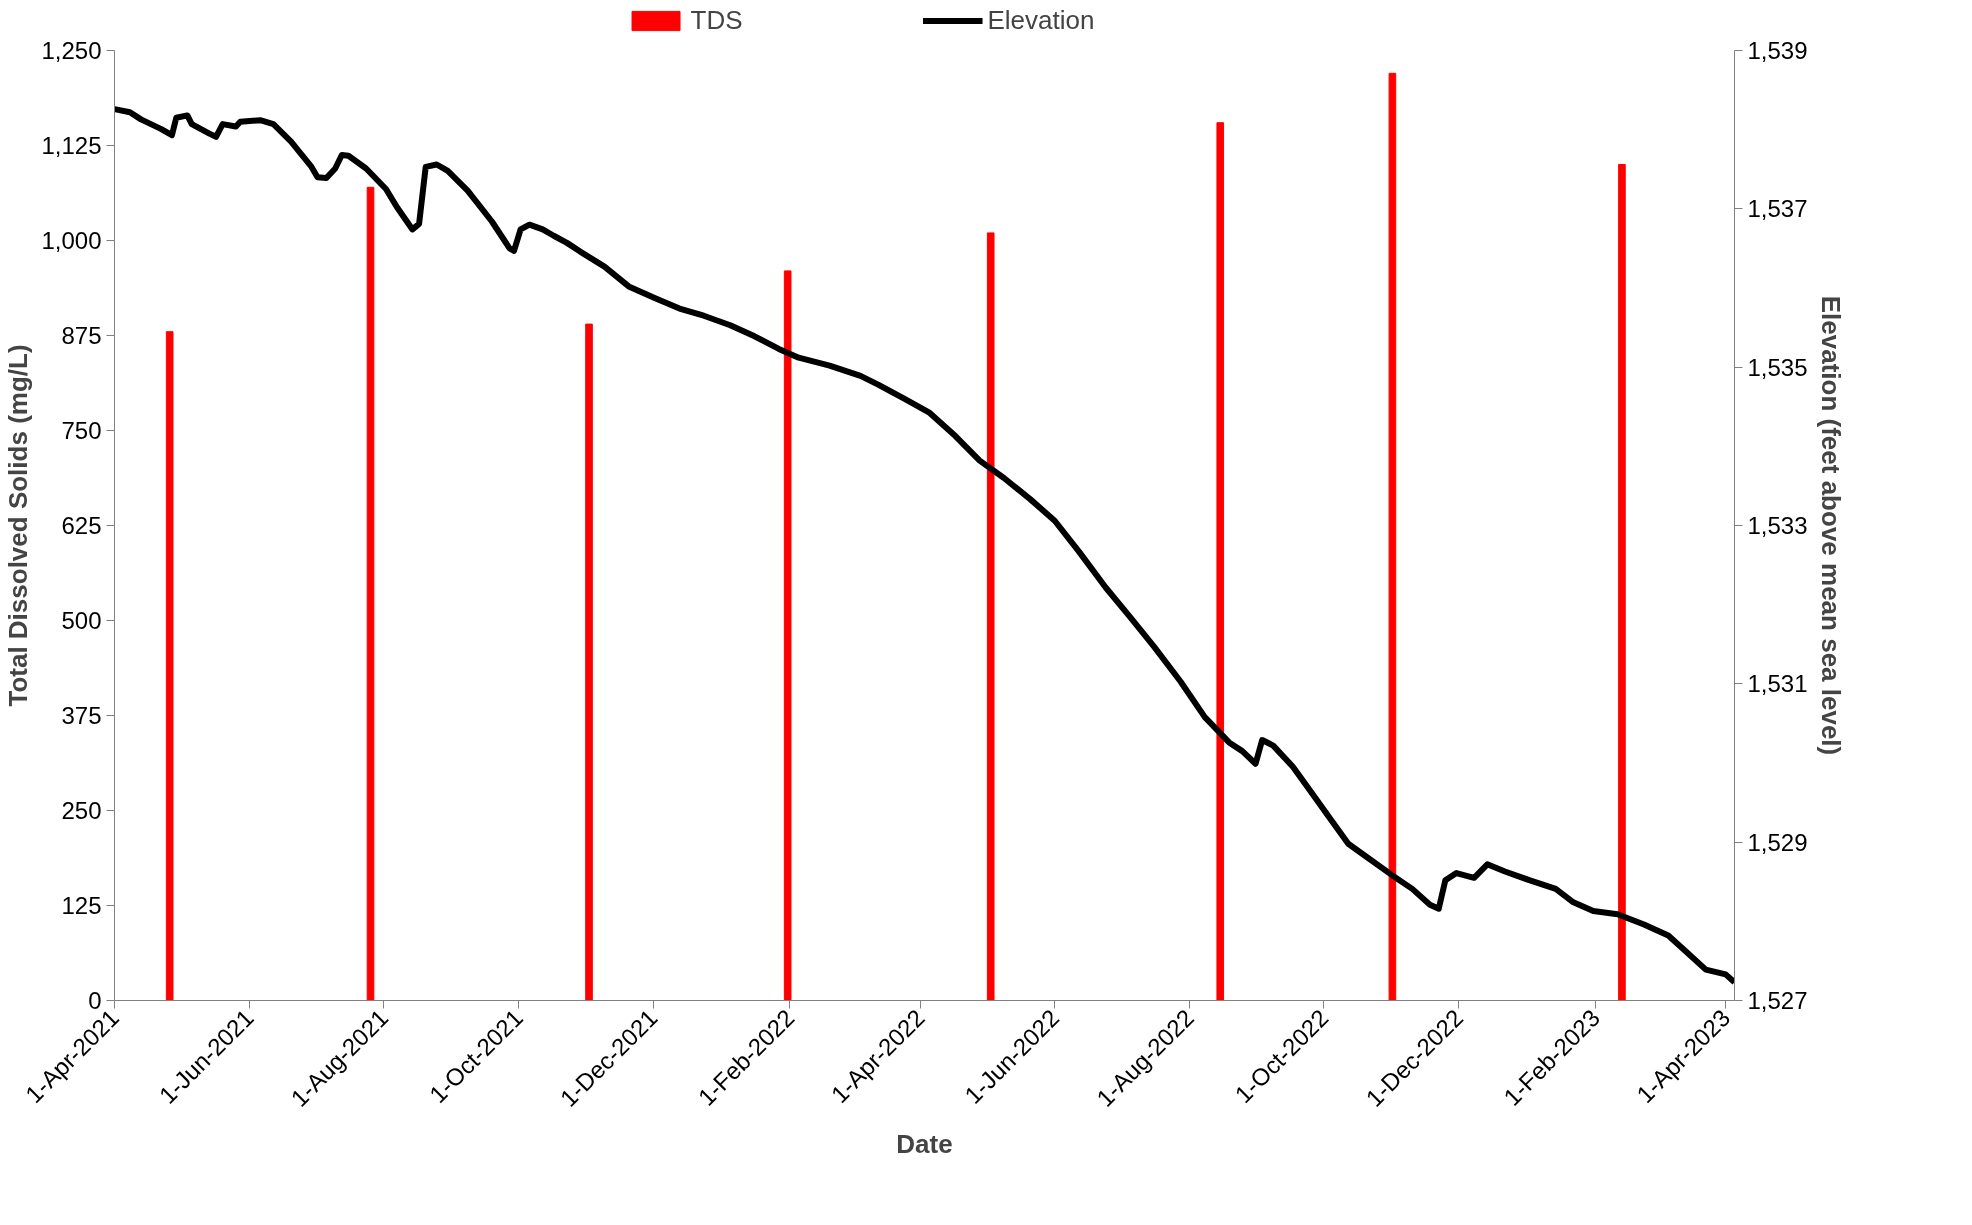 This screenshot has height=1225, width=1972. Describe the element at coordinates (18, 525) in the screenshot. I see `y-axis-title: Total Dissolved Solids (mg/L)` at that location.